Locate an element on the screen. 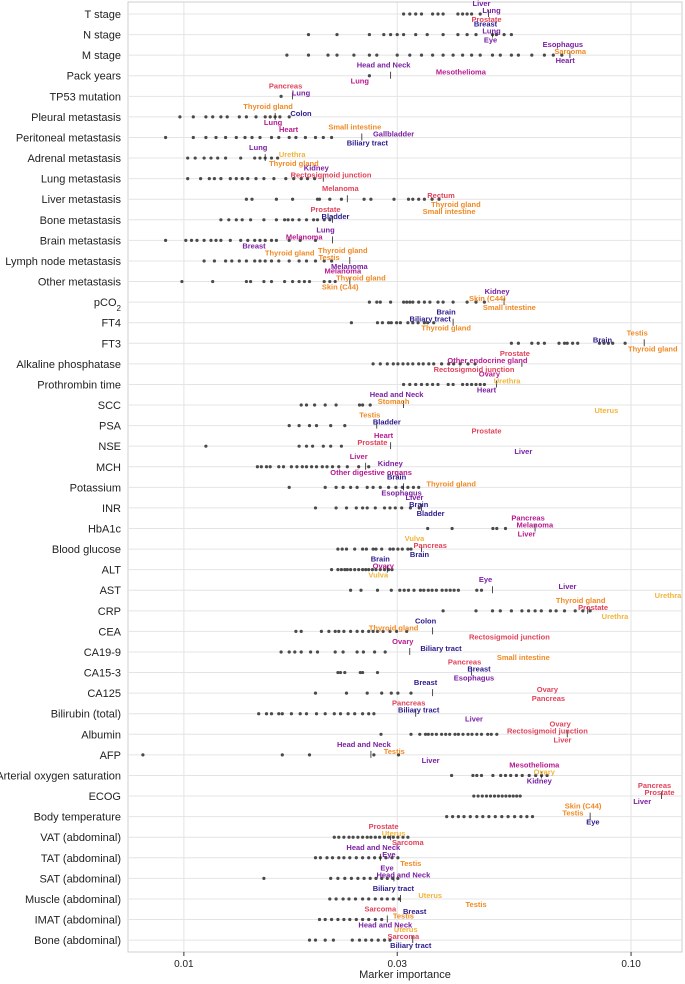 The image size is (685, 984). annotation-rectum: Rectum is located at coordinates (441, 195).